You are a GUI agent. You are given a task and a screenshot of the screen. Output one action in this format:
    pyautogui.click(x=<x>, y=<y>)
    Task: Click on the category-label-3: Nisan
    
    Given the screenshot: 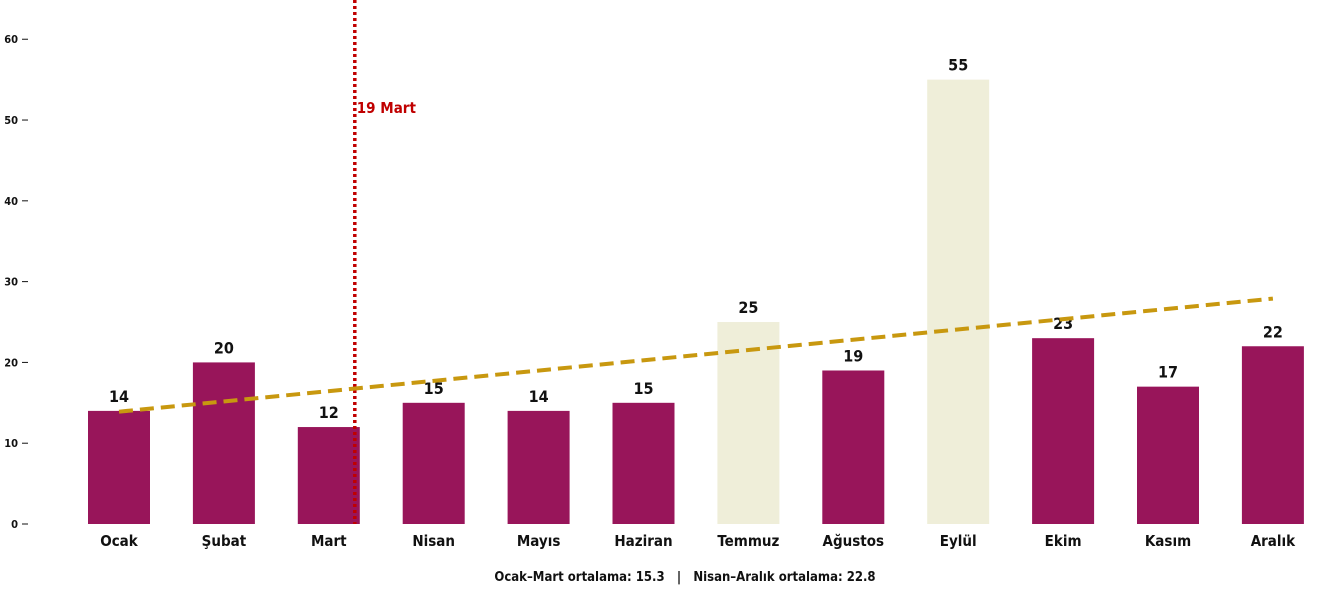 What is the action you would take?
    pyautogui.click(x=433, y=541)
    